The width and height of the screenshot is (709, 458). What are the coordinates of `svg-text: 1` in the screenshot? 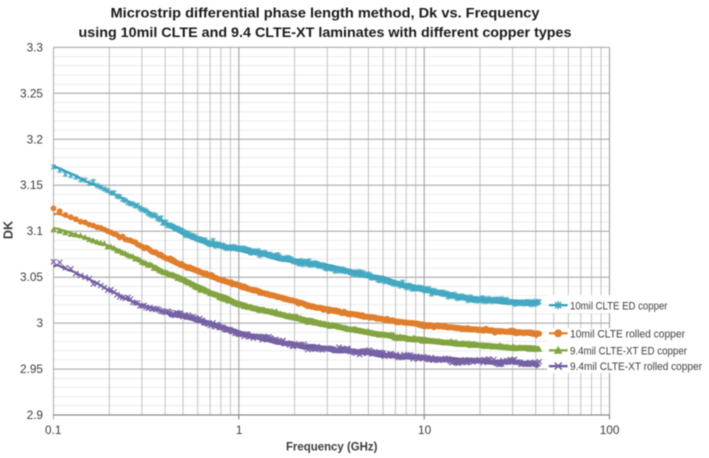 It's located at (239, 430).